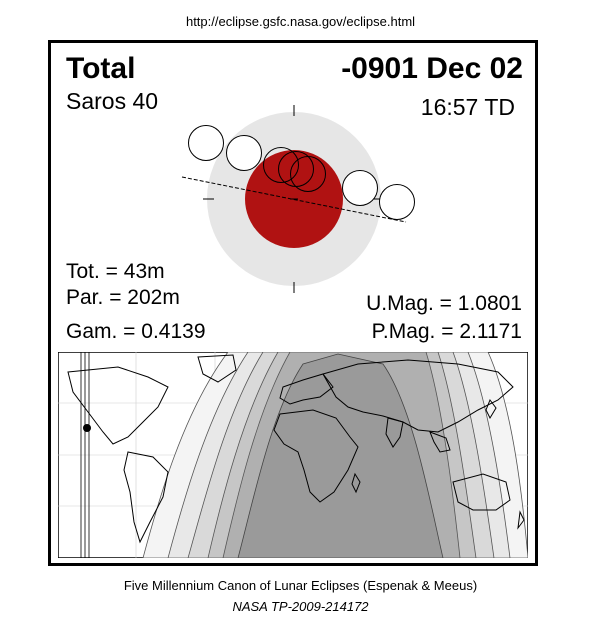 This screenshot has height=640, width=601. Describe the element at coordinates (308, 174) in the screenshot. I see `moon-position-u3` at that location.